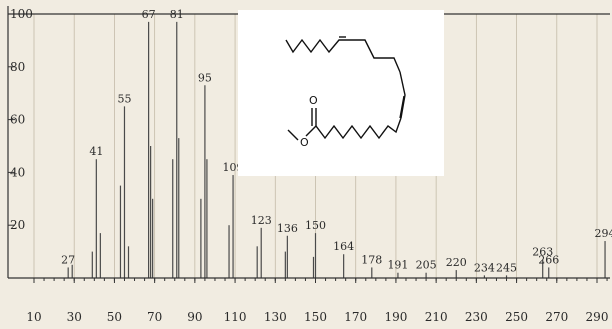  Describe the element at coordinates (17, 172) in the screenshot. I see `y-tick-label: 40` at that location.